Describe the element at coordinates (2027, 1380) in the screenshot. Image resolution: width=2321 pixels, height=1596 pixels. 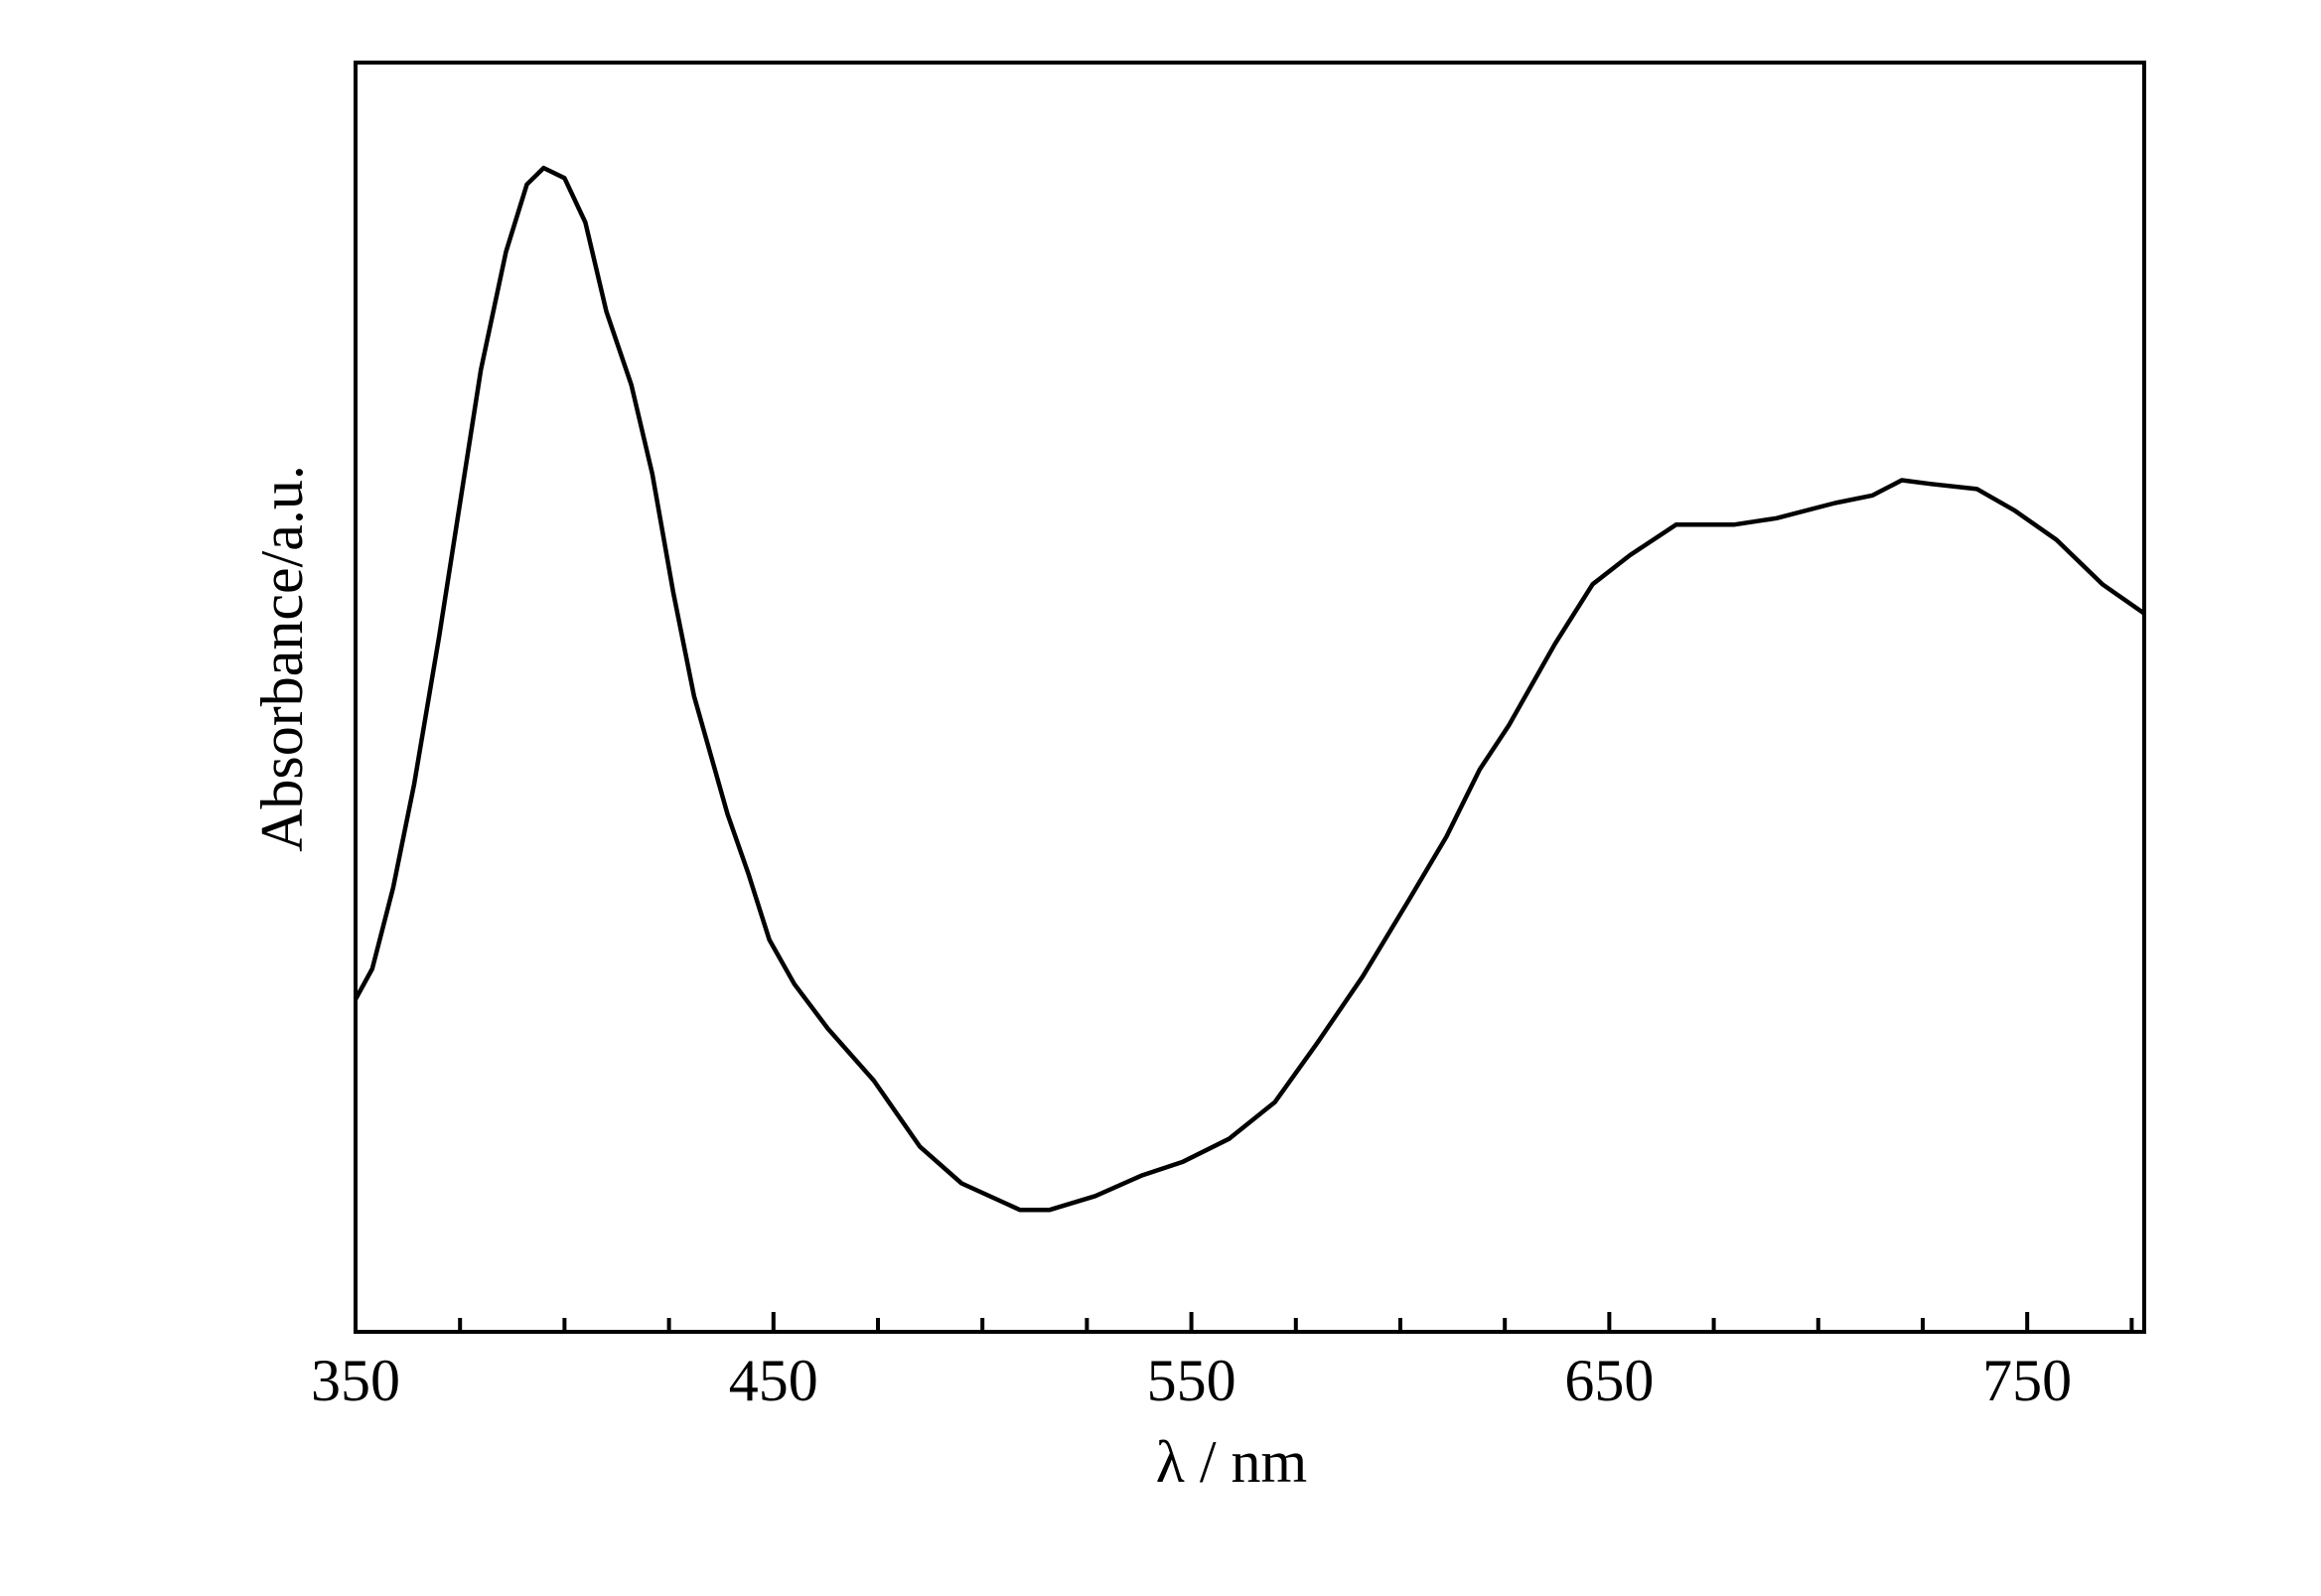
I see `x-tick-label: 750` at that location.